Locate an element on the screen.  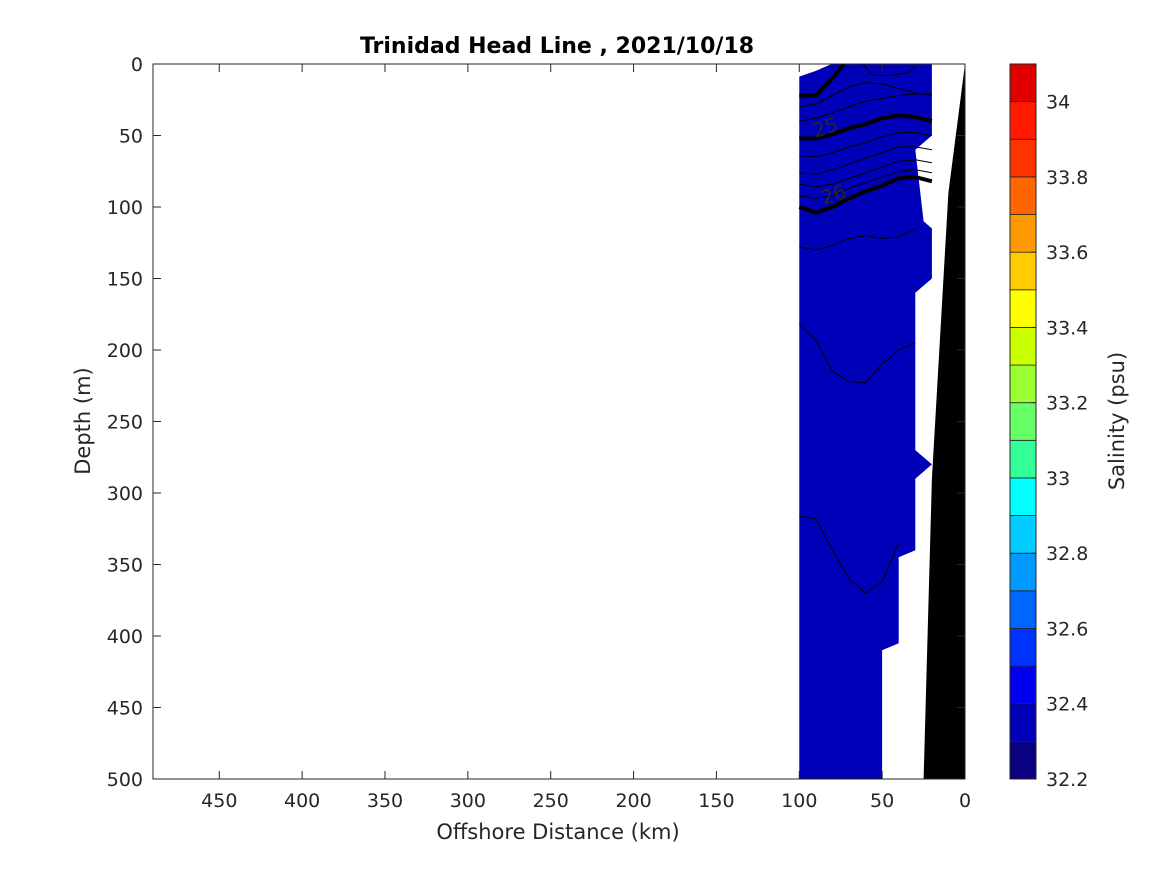
bathymetry-layer is located at coordinates (944, 421).